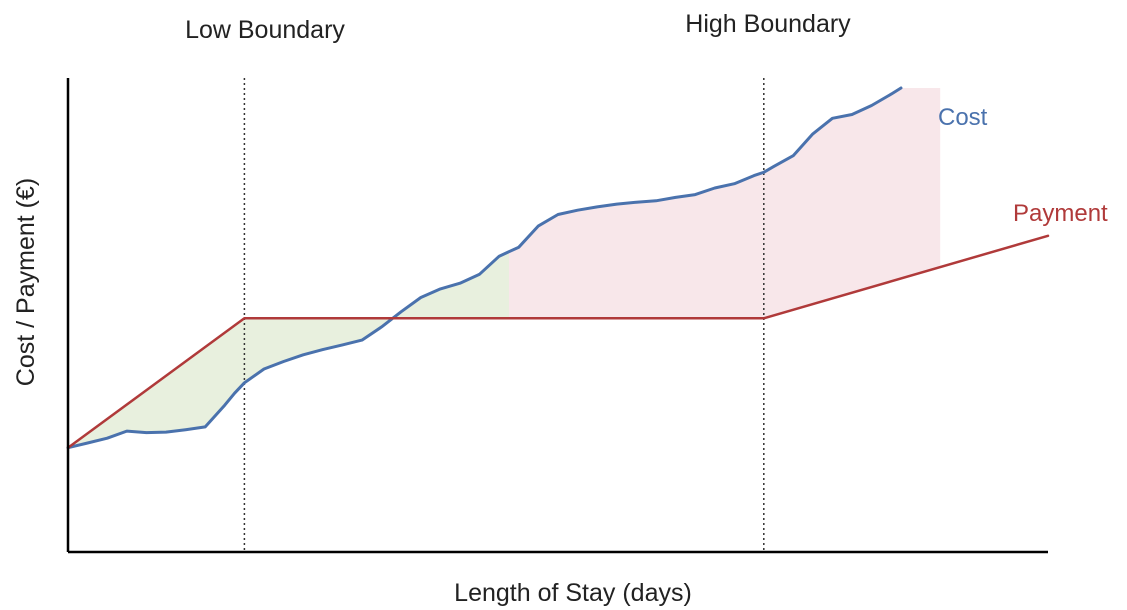  I want to click on y-axis-title: Cost / Payment (€), so click(26, 282).